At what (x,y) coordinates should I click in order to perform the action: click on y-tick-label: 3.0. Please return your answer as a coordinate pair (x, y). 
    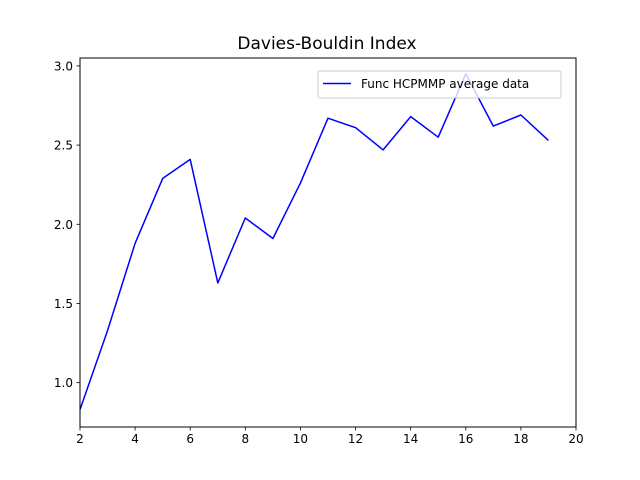
    Looking at the image, I should click on (63, 66).